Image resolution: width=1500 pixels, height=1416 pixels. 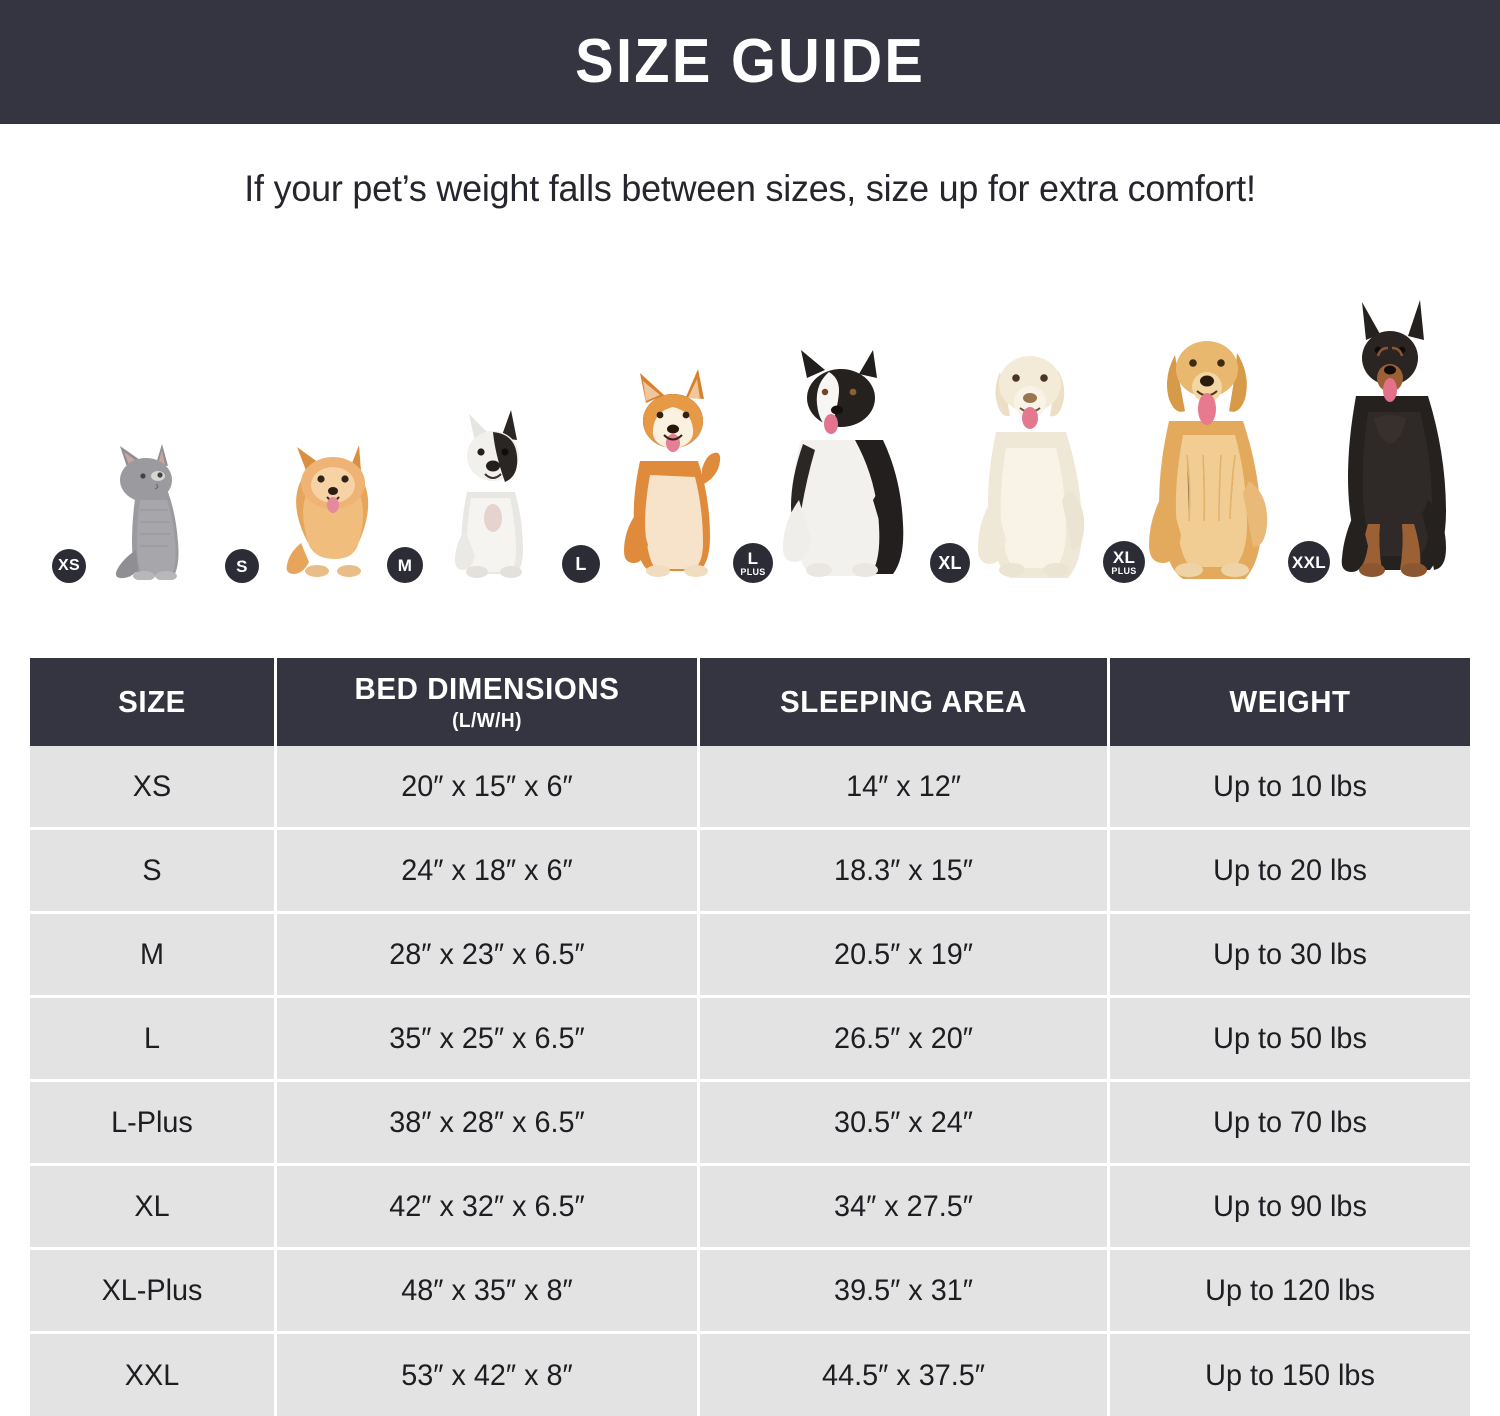 I want to click on size-badge-s: S, so click(x=242, y=566).